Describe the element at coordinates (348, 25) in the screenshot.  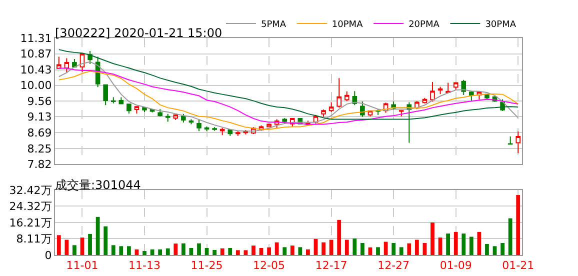
I see `legend-label: 10PMA` at that location.